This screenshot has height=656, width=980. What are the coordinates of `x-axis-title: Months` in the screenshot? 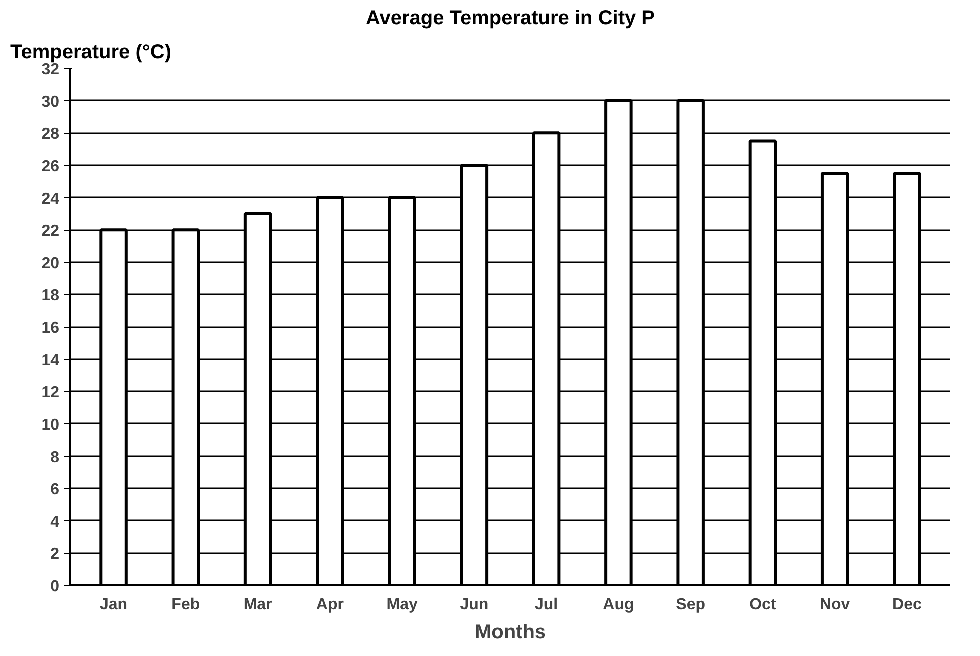 It's located at (510, 633).